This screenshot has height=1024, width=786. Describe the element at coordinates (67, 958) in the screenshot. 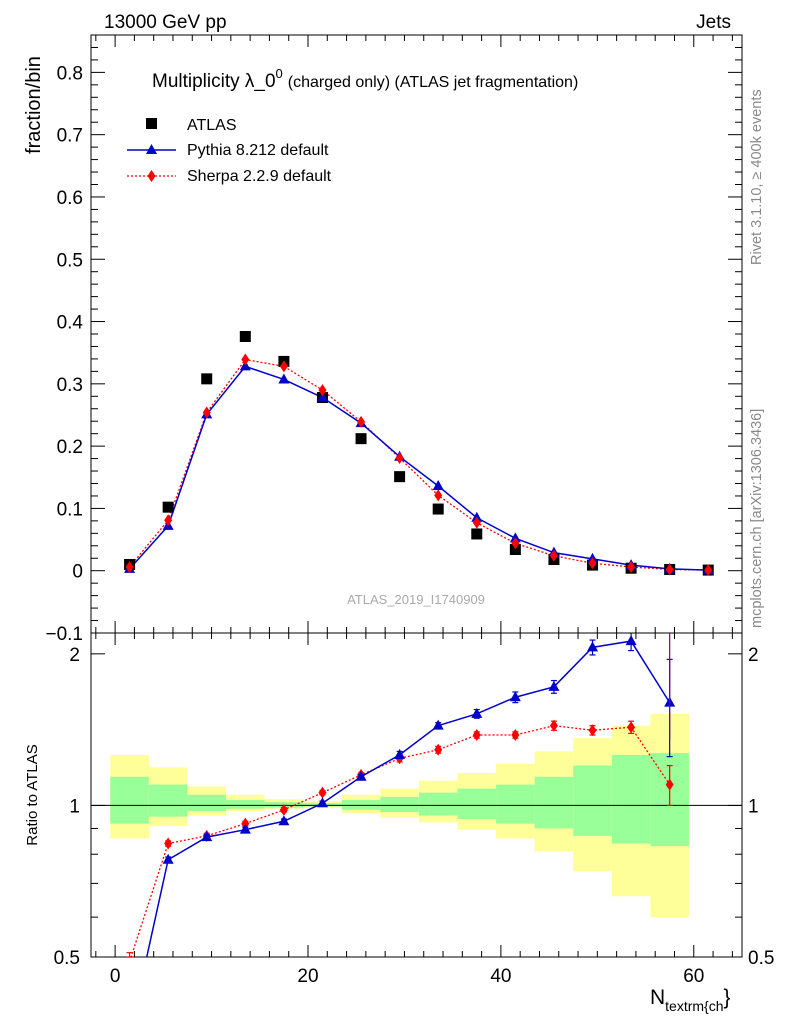

I see `ratio-y-tick-label: 0.5` at that location.